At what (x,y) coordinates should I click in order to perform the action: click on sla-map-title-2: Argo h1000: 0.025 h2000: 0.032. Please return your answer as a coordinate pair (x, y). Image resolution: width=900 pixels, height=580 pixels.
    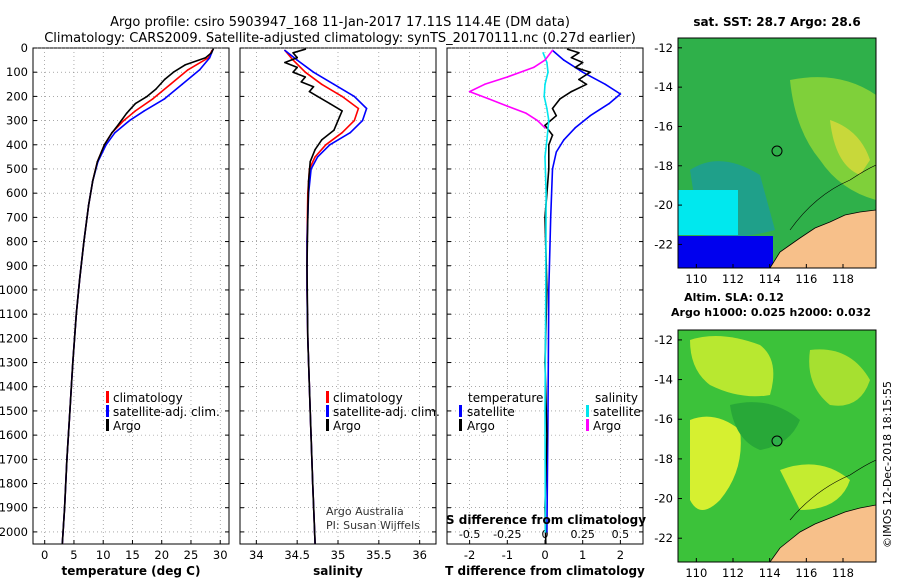
    Looking at the image, I should click on (771, 312).